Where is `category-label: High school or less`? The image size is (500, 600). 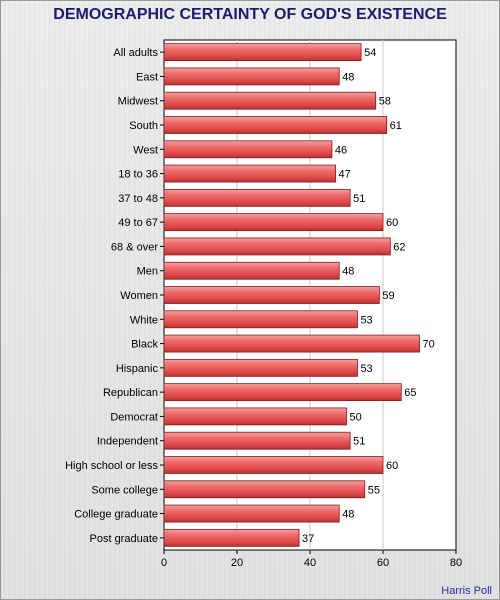
category-label: High school or less is located at coordinates (111, 466).